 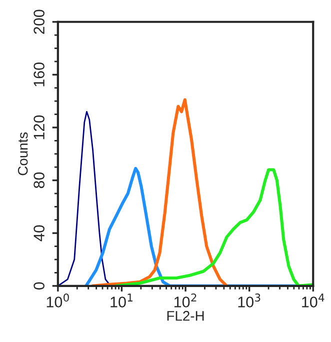 What do you see at coordinates (39, 74) in the screenshot?
I see `y-tick-label: 160` at bounding box center [39, 74].